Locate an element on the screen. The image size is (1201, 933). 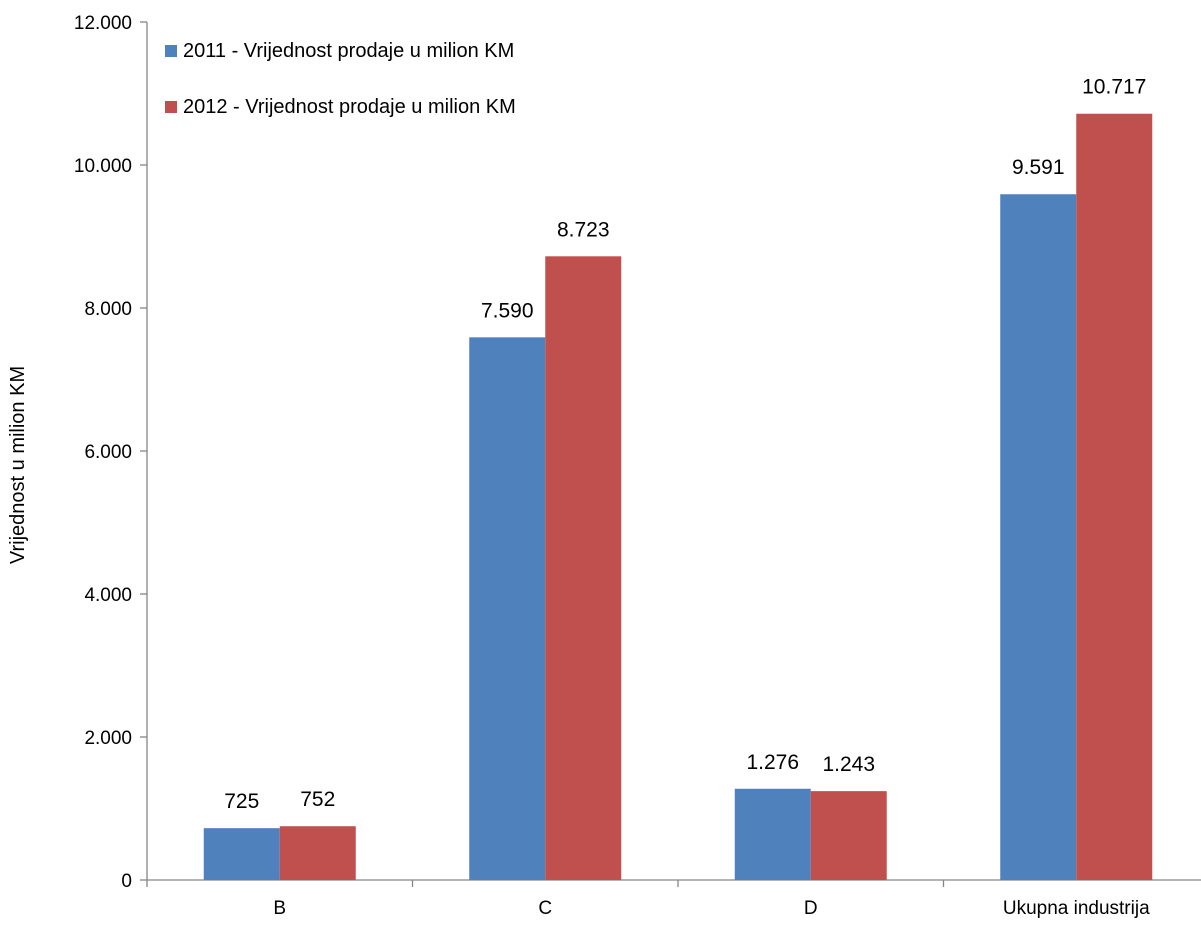
x-tick-label: B is located at coordinates (279, 908).